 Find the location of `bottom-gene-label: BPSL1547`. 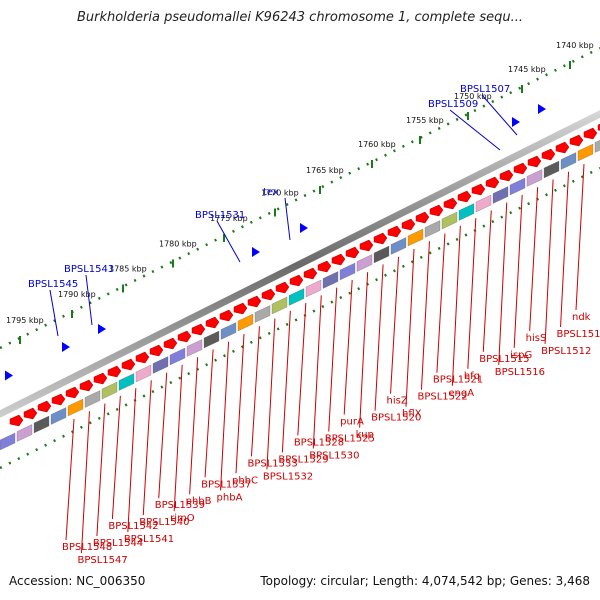

bottom-gene-label: BPSL1547 is located at coordinates (102, 560).